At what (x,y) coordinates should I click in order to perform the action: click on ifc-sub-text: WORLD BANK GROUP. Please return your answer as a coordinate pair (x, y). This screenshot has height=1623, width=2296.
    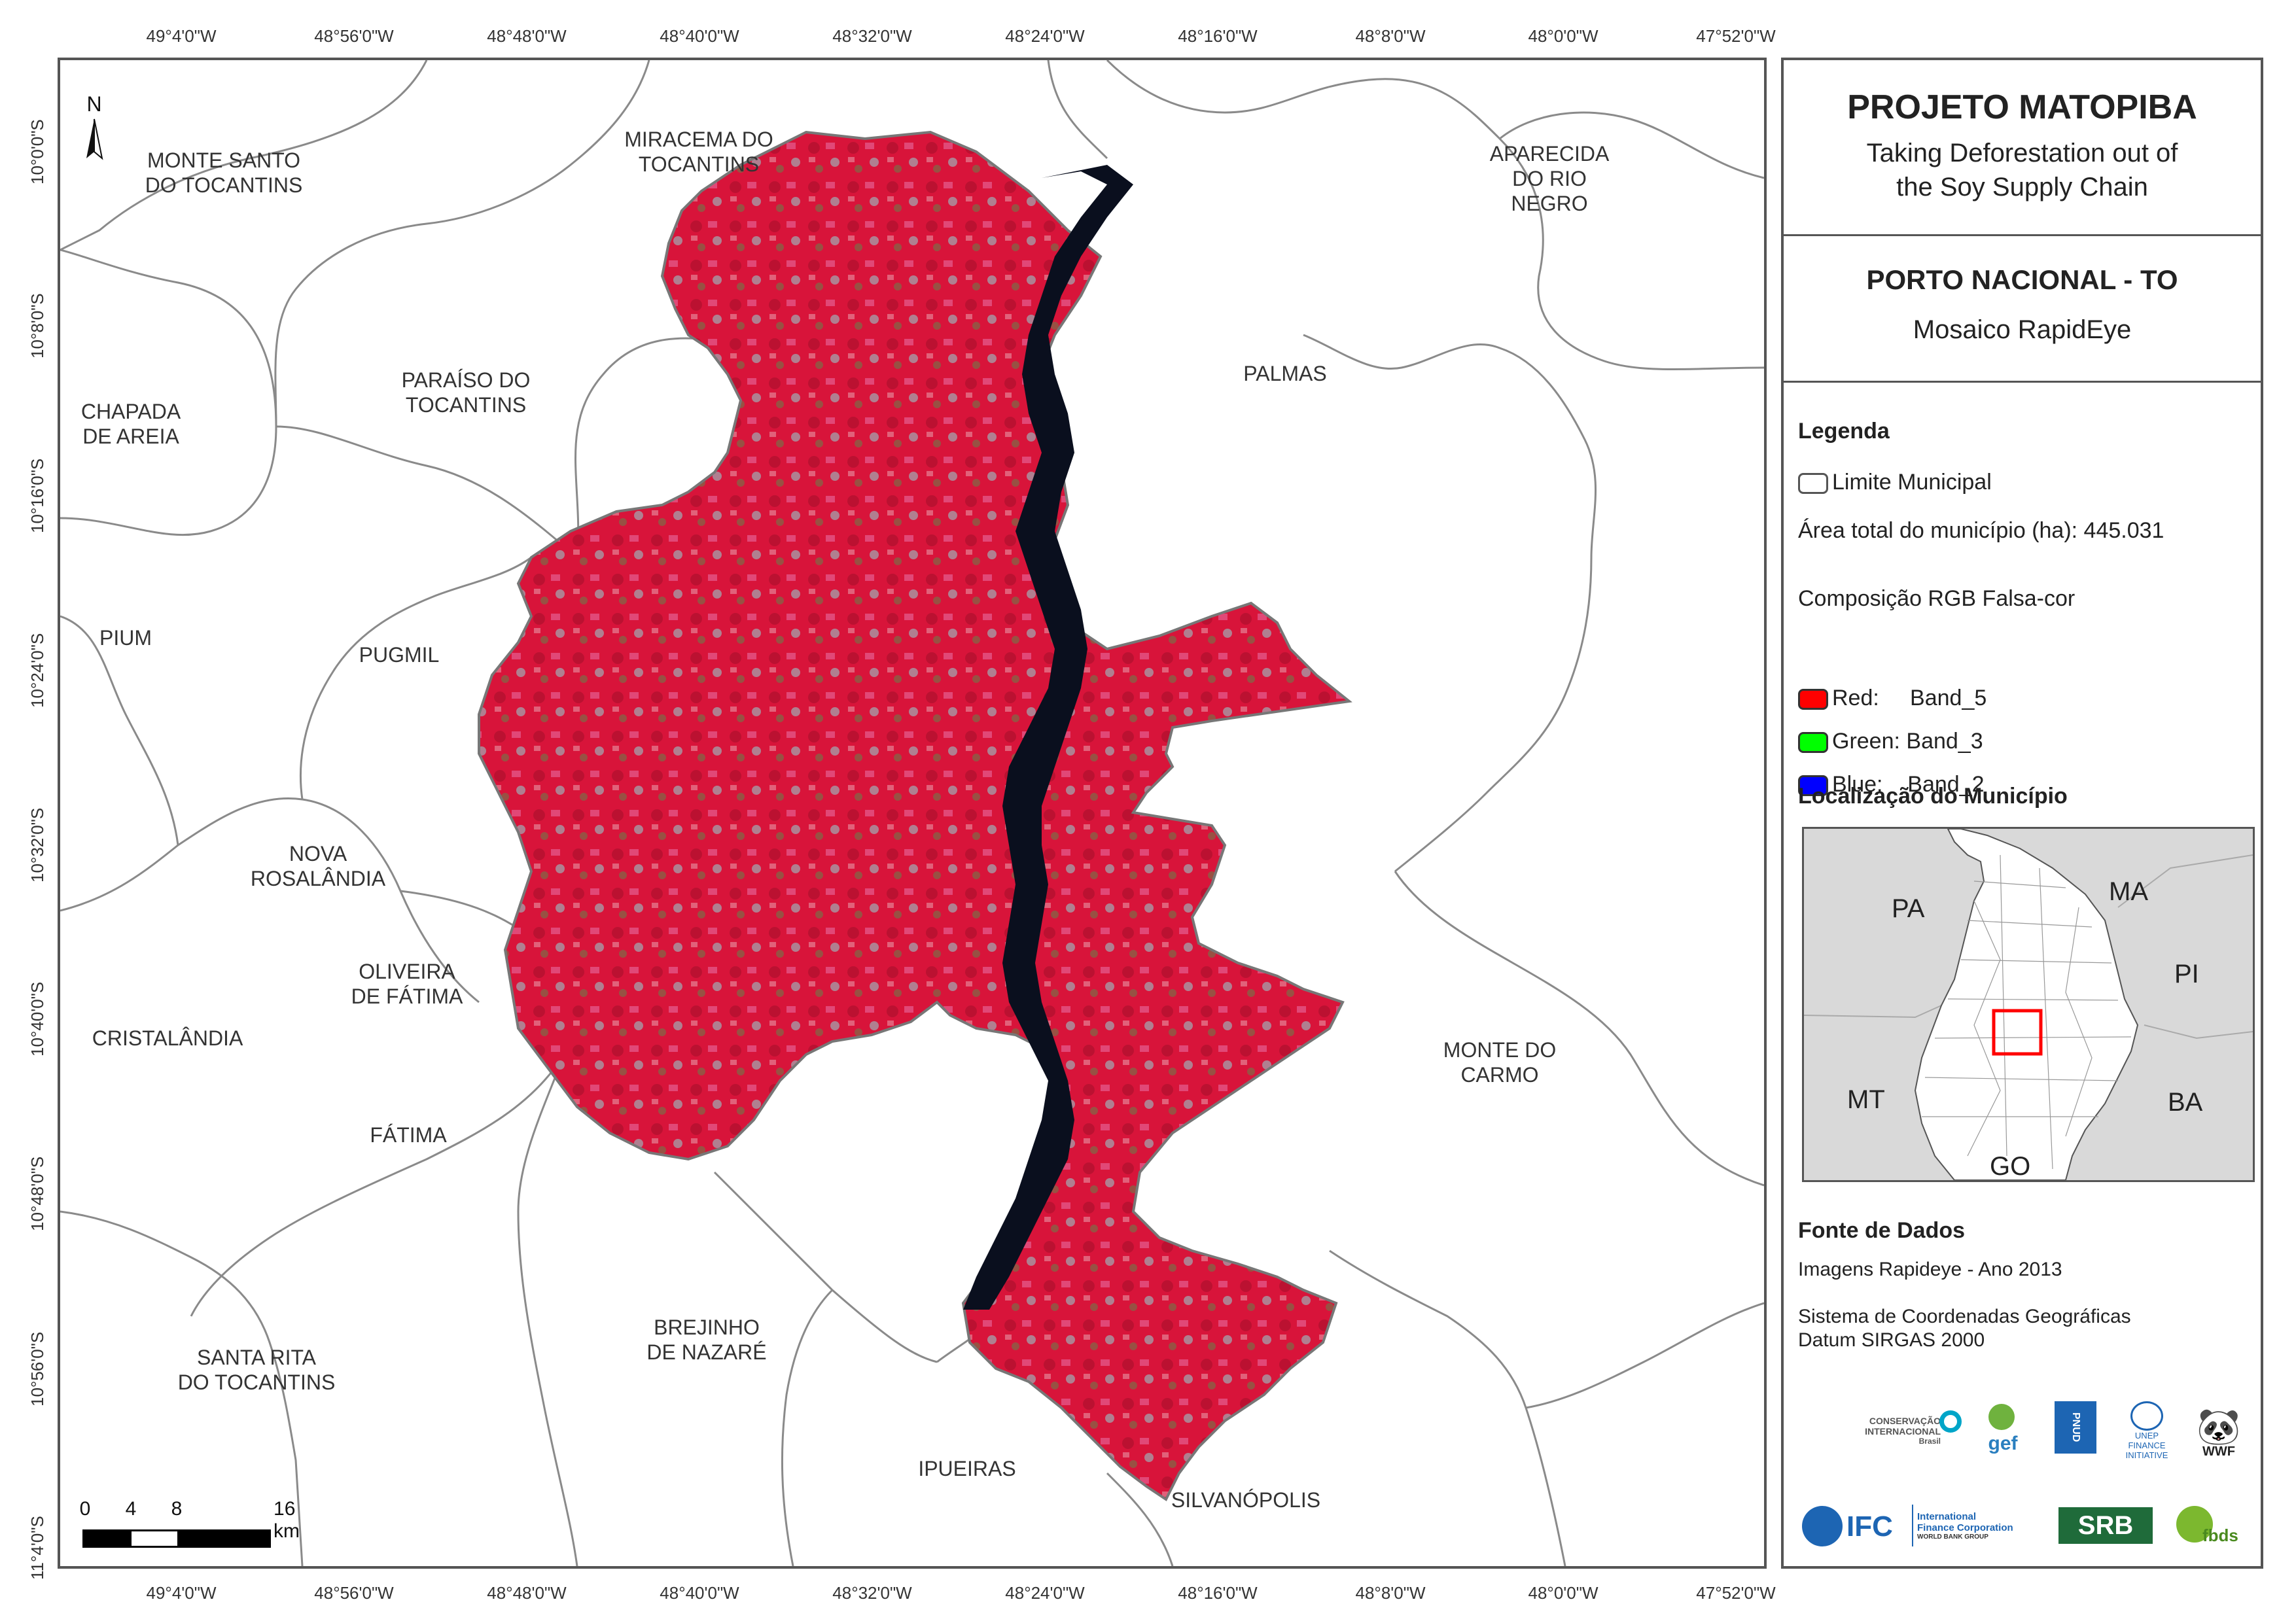
    Looking at the image, I should click on (1952, 1537).